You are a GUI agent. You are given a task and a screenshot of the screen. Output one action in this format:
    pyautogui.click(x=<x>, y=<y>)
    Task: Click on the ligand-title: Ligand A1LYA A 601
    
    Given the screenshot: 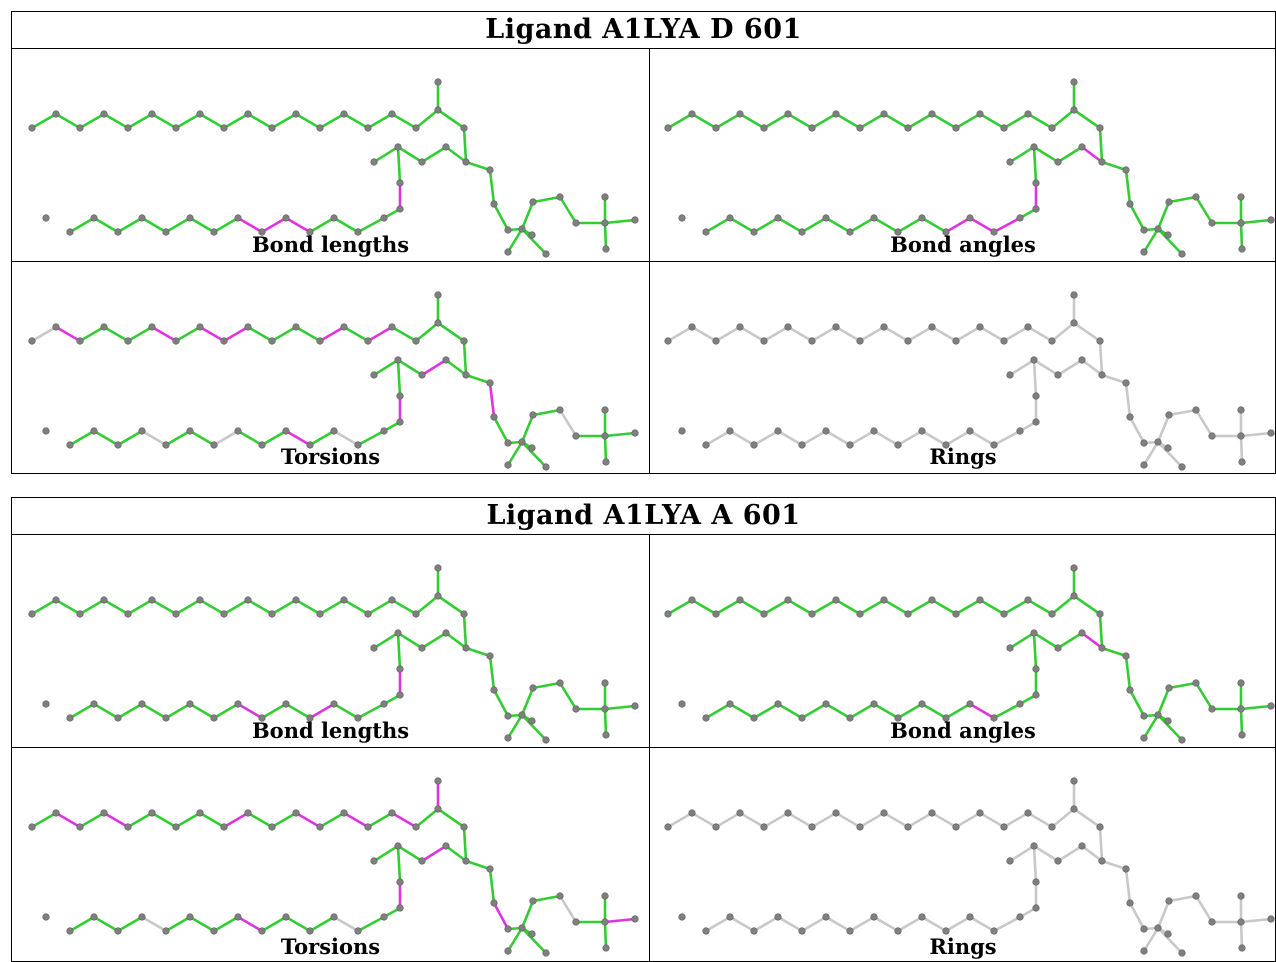 What is the action you would take?
    pyautogui.click(x=643, y=516)
    